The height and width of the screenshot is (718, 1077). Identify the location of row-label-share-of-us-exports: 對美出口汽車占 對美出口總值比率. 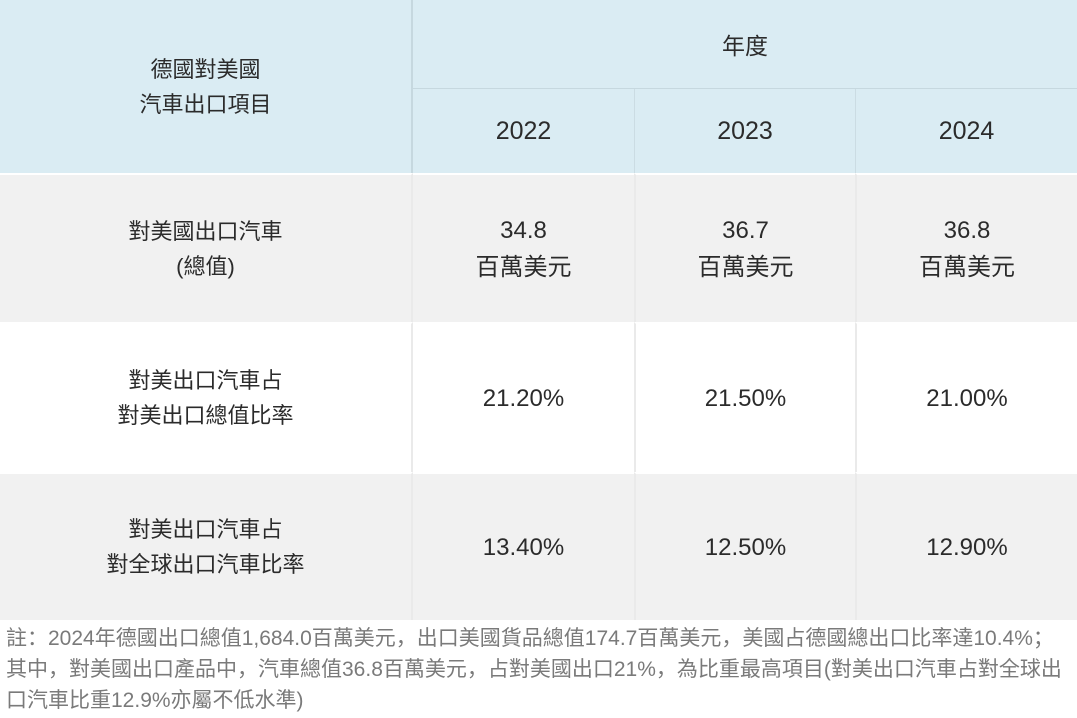
(206, 397).